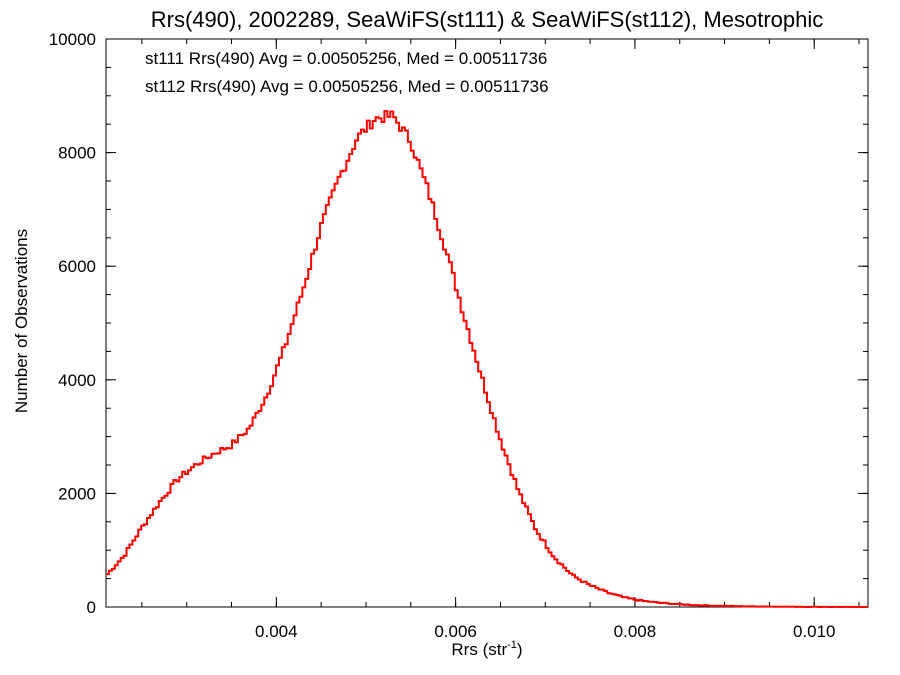 The image size is (900, 675). Describe the element at coordinates (545, 631) in the screenshot. I see `x-tick-labels: 0.004 0.006 0.008 0.010` at that location.